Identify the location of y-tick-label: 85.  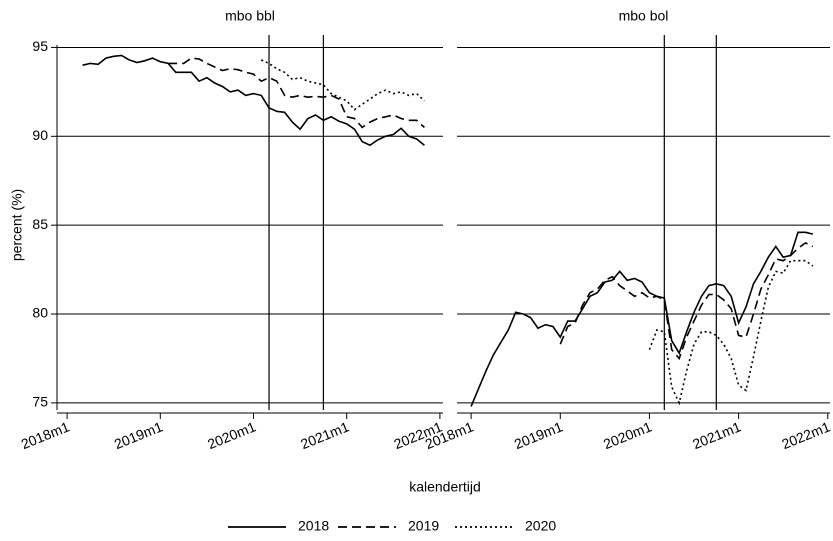
(40, 224).